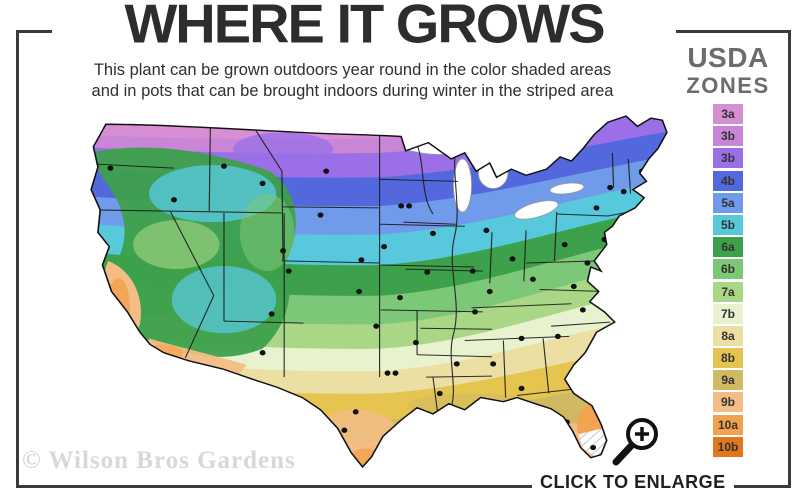  I want to click on zoom-in-icon, so click(635, 441).